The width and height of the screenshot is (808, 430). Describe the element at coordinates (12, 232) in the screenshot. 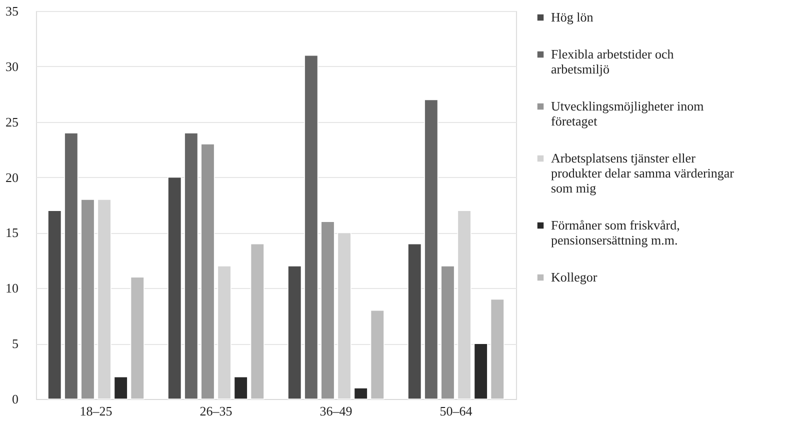

I see `y-tick-label: 15` at that location.